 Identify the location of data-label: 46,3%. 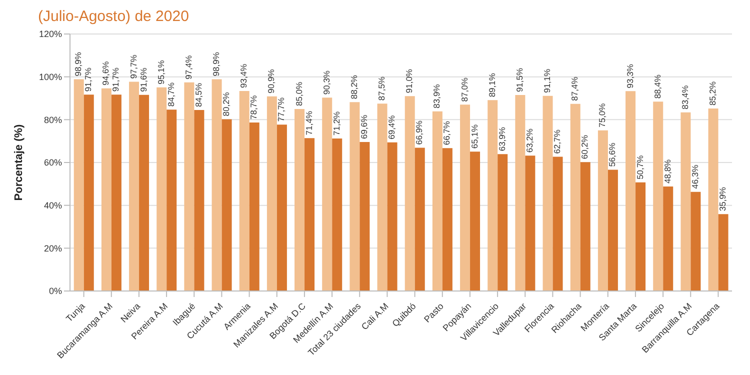
(695, 176).